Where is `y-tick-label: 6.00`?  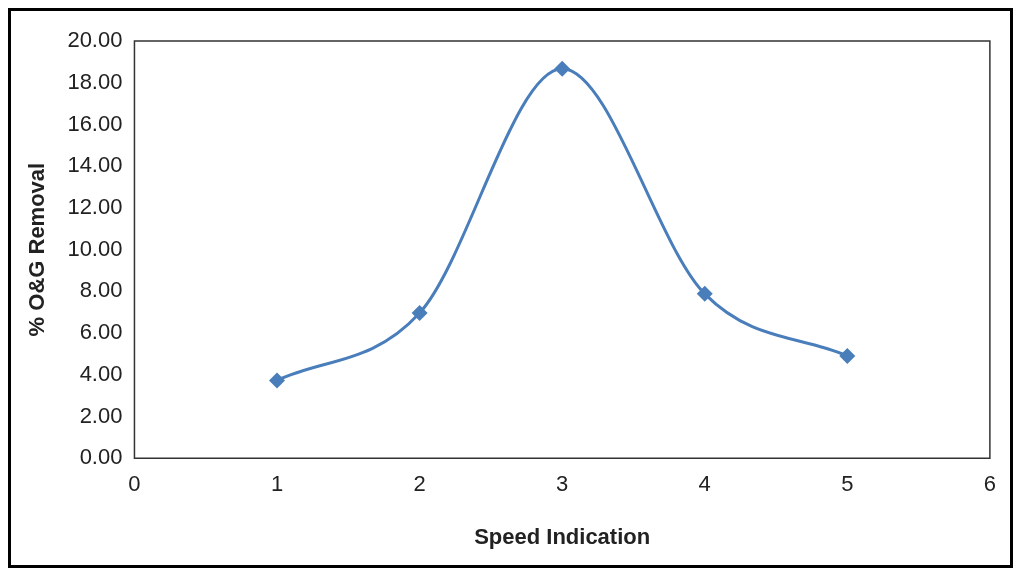
y-tick-label: 6.00 is located at coordinates (101, 332).